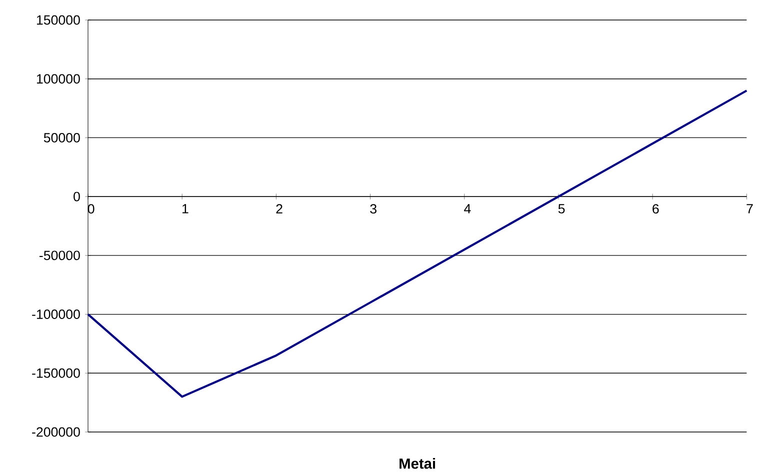 The height and width of the screenshot is (475, 761). I want to click on y-tick-label: -200000, so click(56, 432).